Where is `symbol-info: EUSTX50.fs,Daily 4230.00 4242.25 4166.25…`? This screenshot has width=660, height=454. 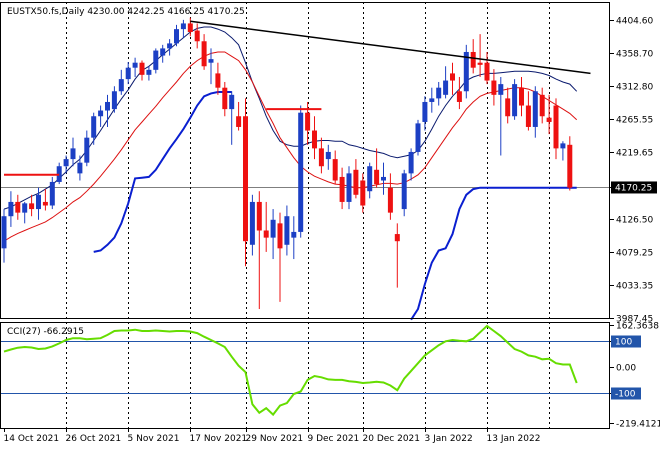 symbol-info: EUSTX50.fs,Daily 4230.00 4242.25 4166.25… is located at coordinates (126, 12).